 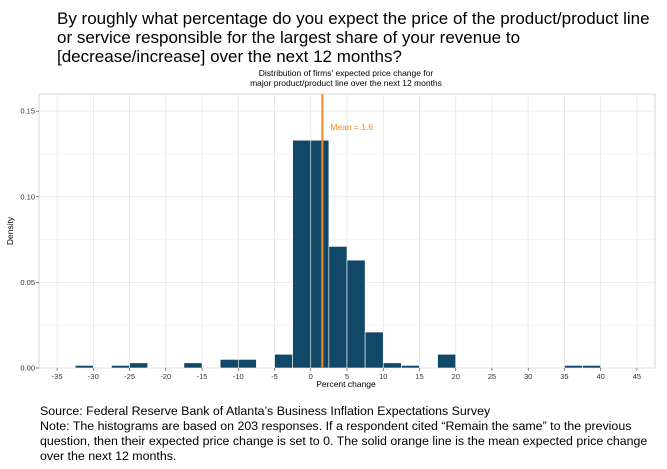 I want to click on x-tick-label: 0, so click(x=311, y=376).